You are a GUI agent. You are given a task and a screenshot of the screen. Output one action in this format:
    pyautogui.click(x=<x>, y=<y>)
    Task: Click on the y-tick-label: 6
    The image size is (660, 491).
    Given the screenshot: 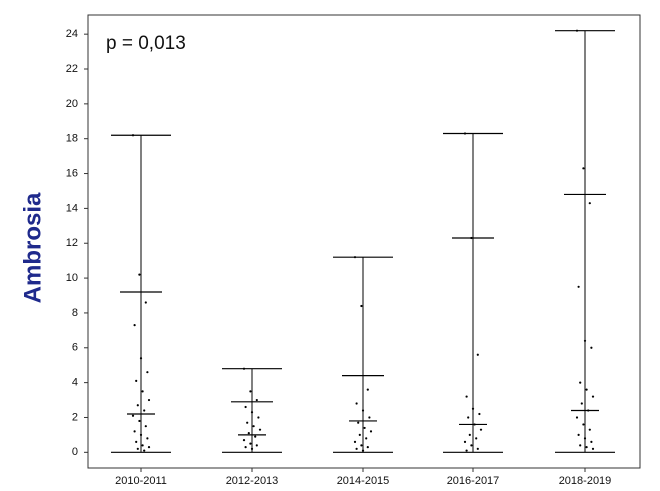 What is the action you would take?
    pyautogui.click(x=75, y=348)
    